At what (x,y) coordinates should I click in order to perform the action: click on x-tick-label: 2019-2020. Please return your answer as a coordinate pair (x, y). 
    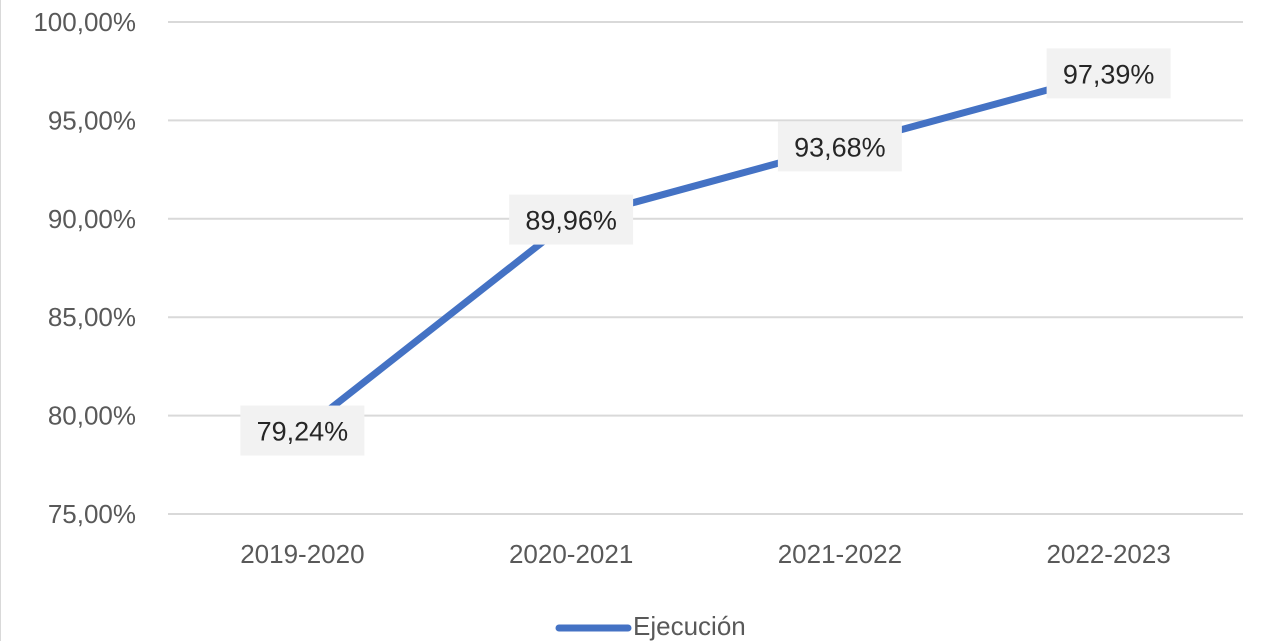
    Looking at the image, I should click on (302, 554).